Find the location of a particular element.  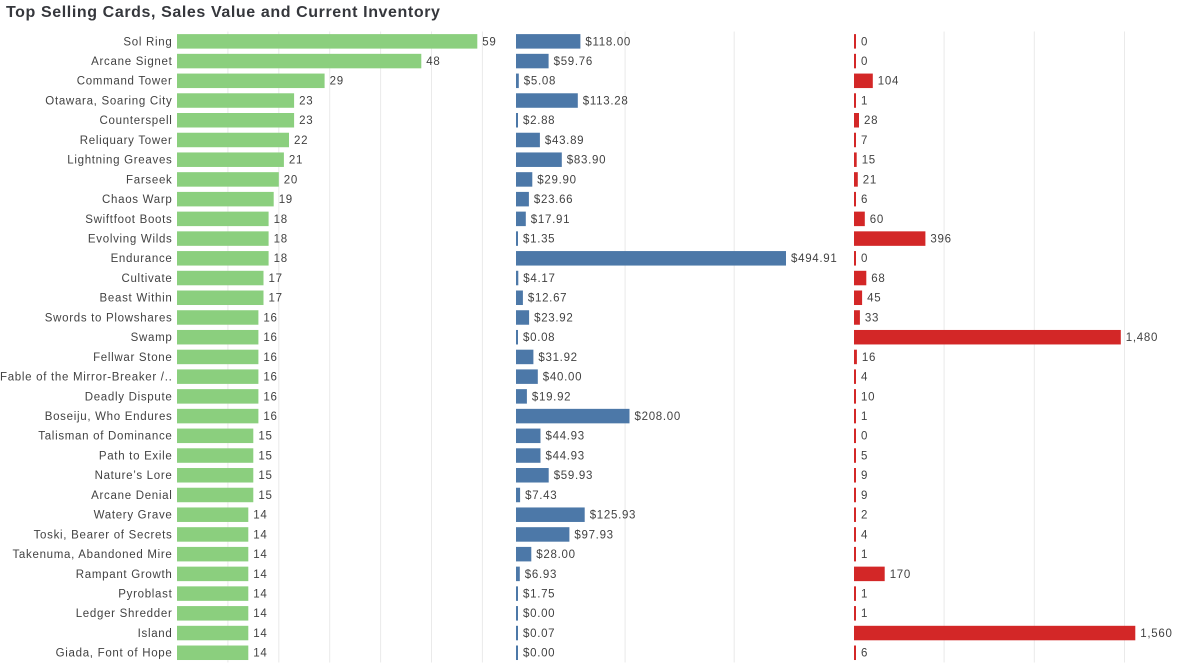

svg-text: 5 is located at coordinates (864, 456).